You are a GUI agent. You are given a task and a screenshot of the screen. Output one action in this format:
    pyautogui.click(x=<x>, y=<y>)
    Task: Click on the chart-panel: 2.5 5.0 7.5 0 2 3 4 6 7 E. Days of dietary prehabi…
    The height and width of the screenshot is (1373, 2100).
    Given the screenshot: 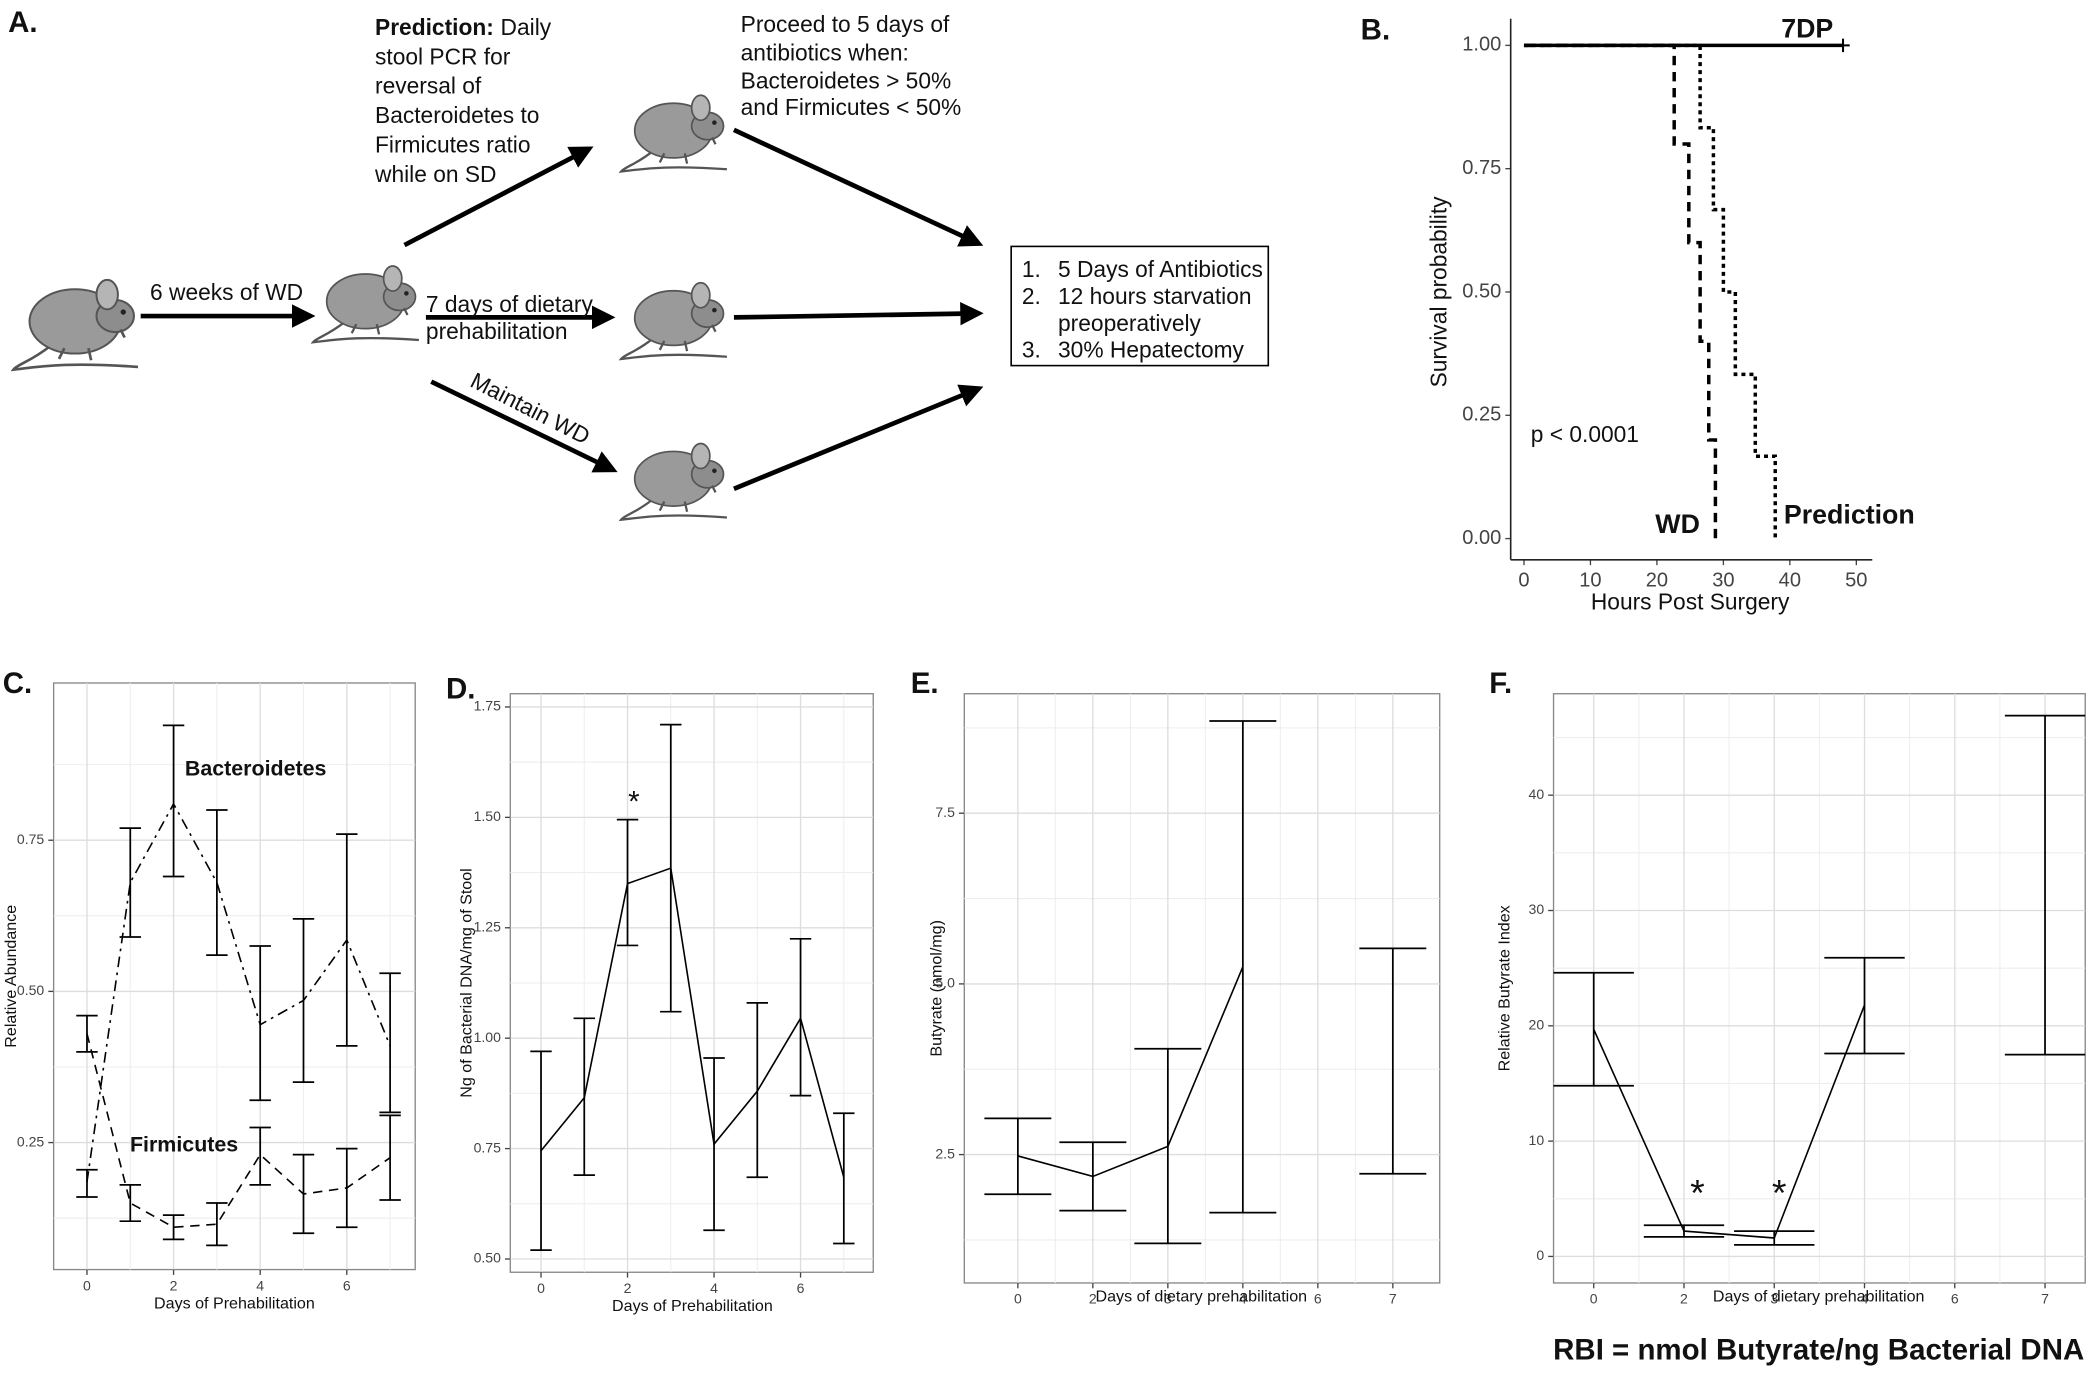 What is the action you would take?
    pyautogui.click(x=1176, y=987)
    